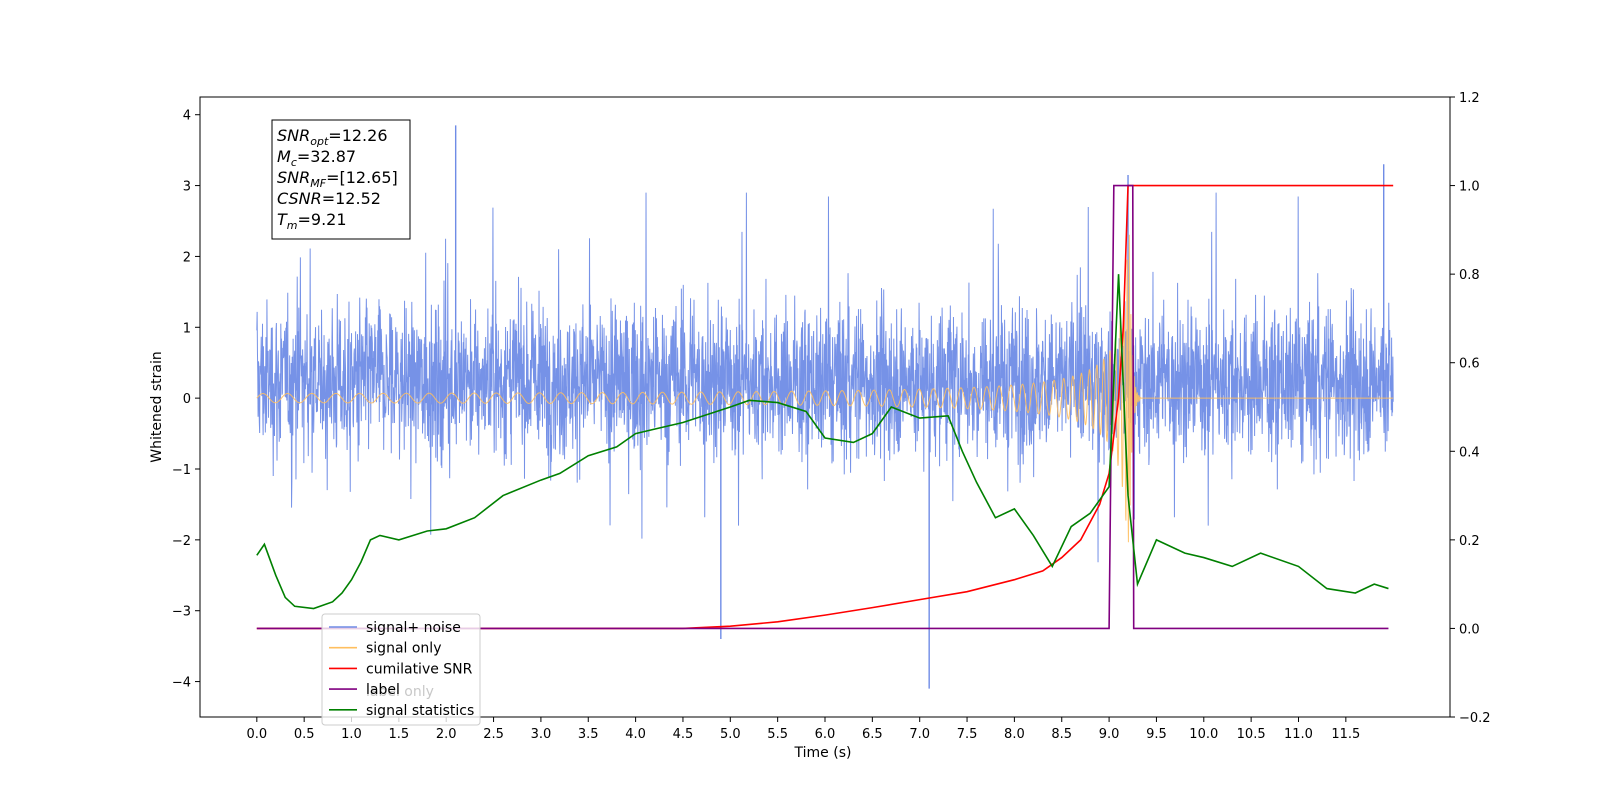 This screenshot has height=800, width=1600. Describe the element at coordinates (187, 257) in the screenshot. I see `y-tick-label-left: 2` at that location.